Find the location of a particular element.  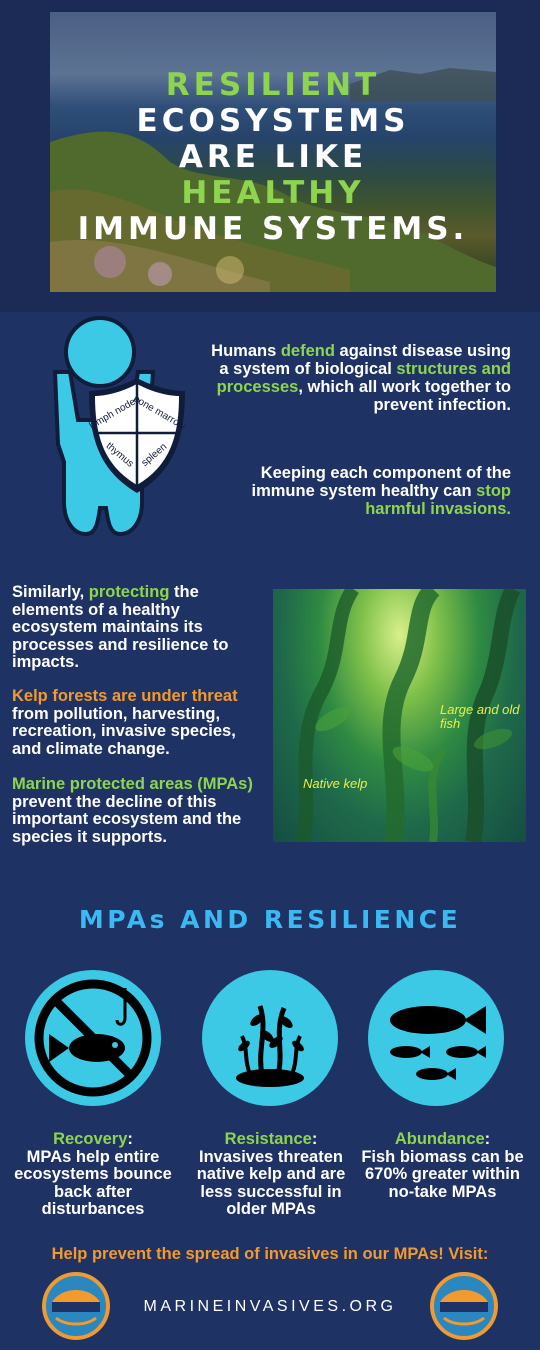

label-native-kelp: Native kelp is located at coordinates (335, 783).